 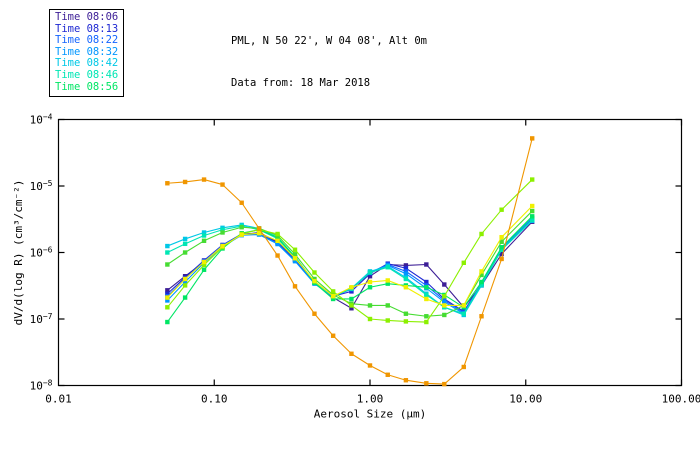 I want to click on legend-item-1: Time 08:13, so click(x=87, y=28).